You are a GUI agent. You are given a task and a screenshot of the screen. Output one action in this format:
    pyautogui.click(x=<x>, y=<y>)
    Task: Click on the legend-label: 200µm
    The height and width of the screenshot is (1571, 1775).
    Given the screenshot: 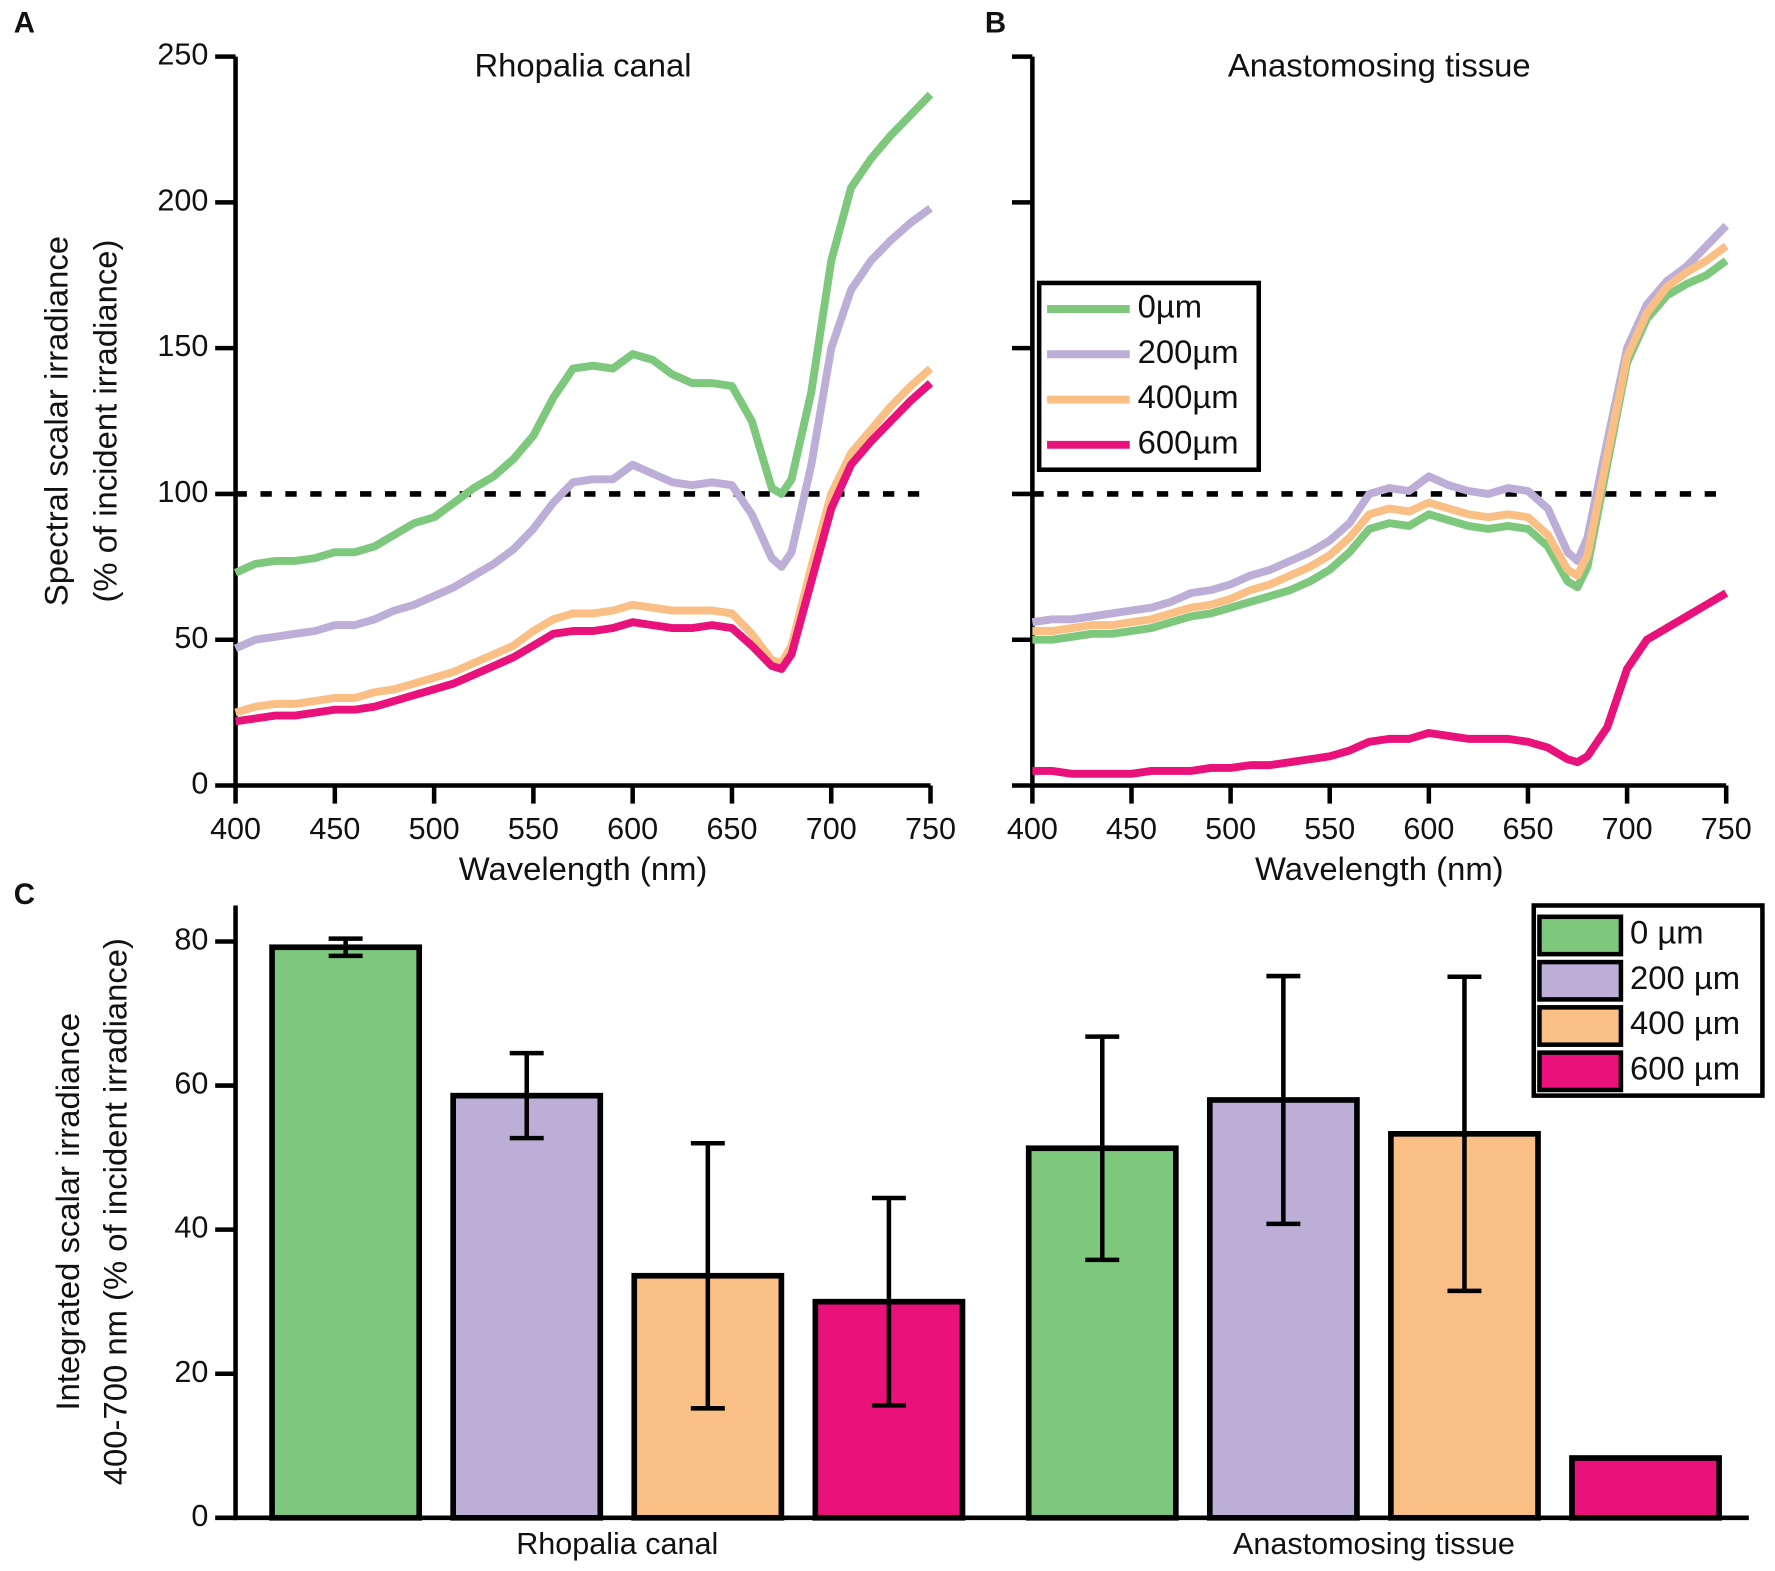 What is the action you would take?
    pyautogui.click(x=1188, y=351)
    